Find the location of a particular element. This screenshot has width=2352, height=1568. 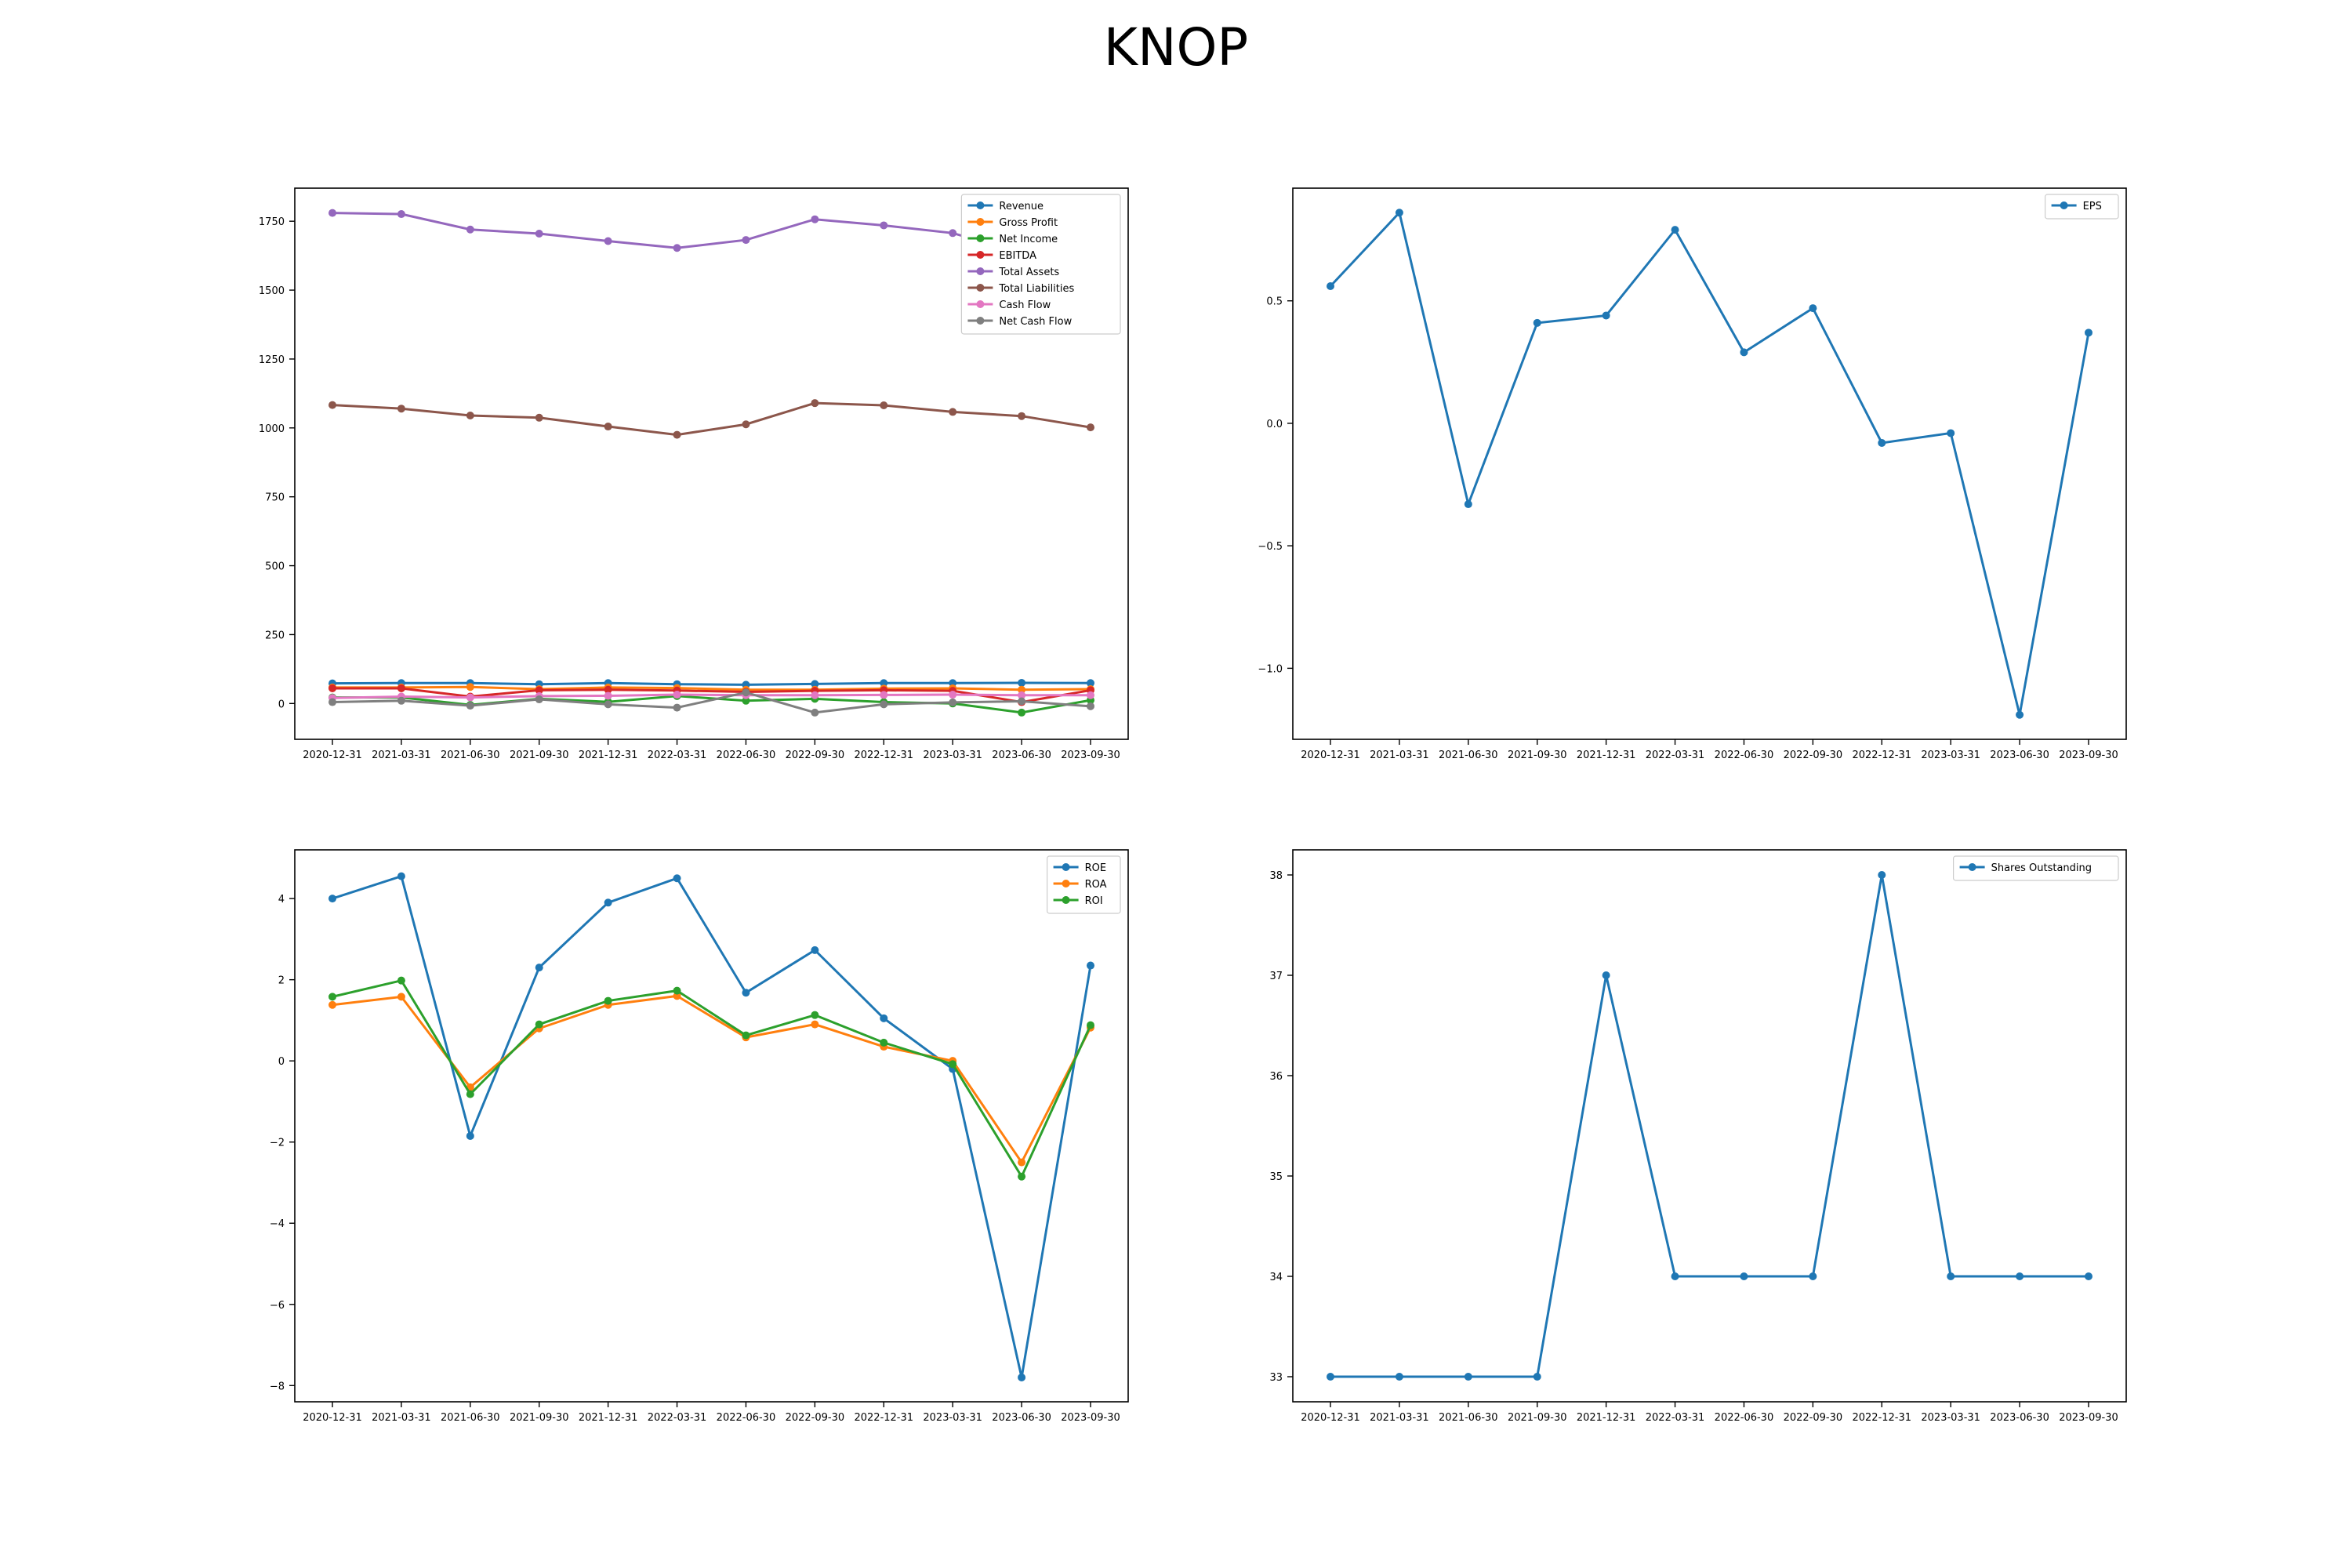

y-tick-label: 0.0 is located at coordinates (1274, 424).